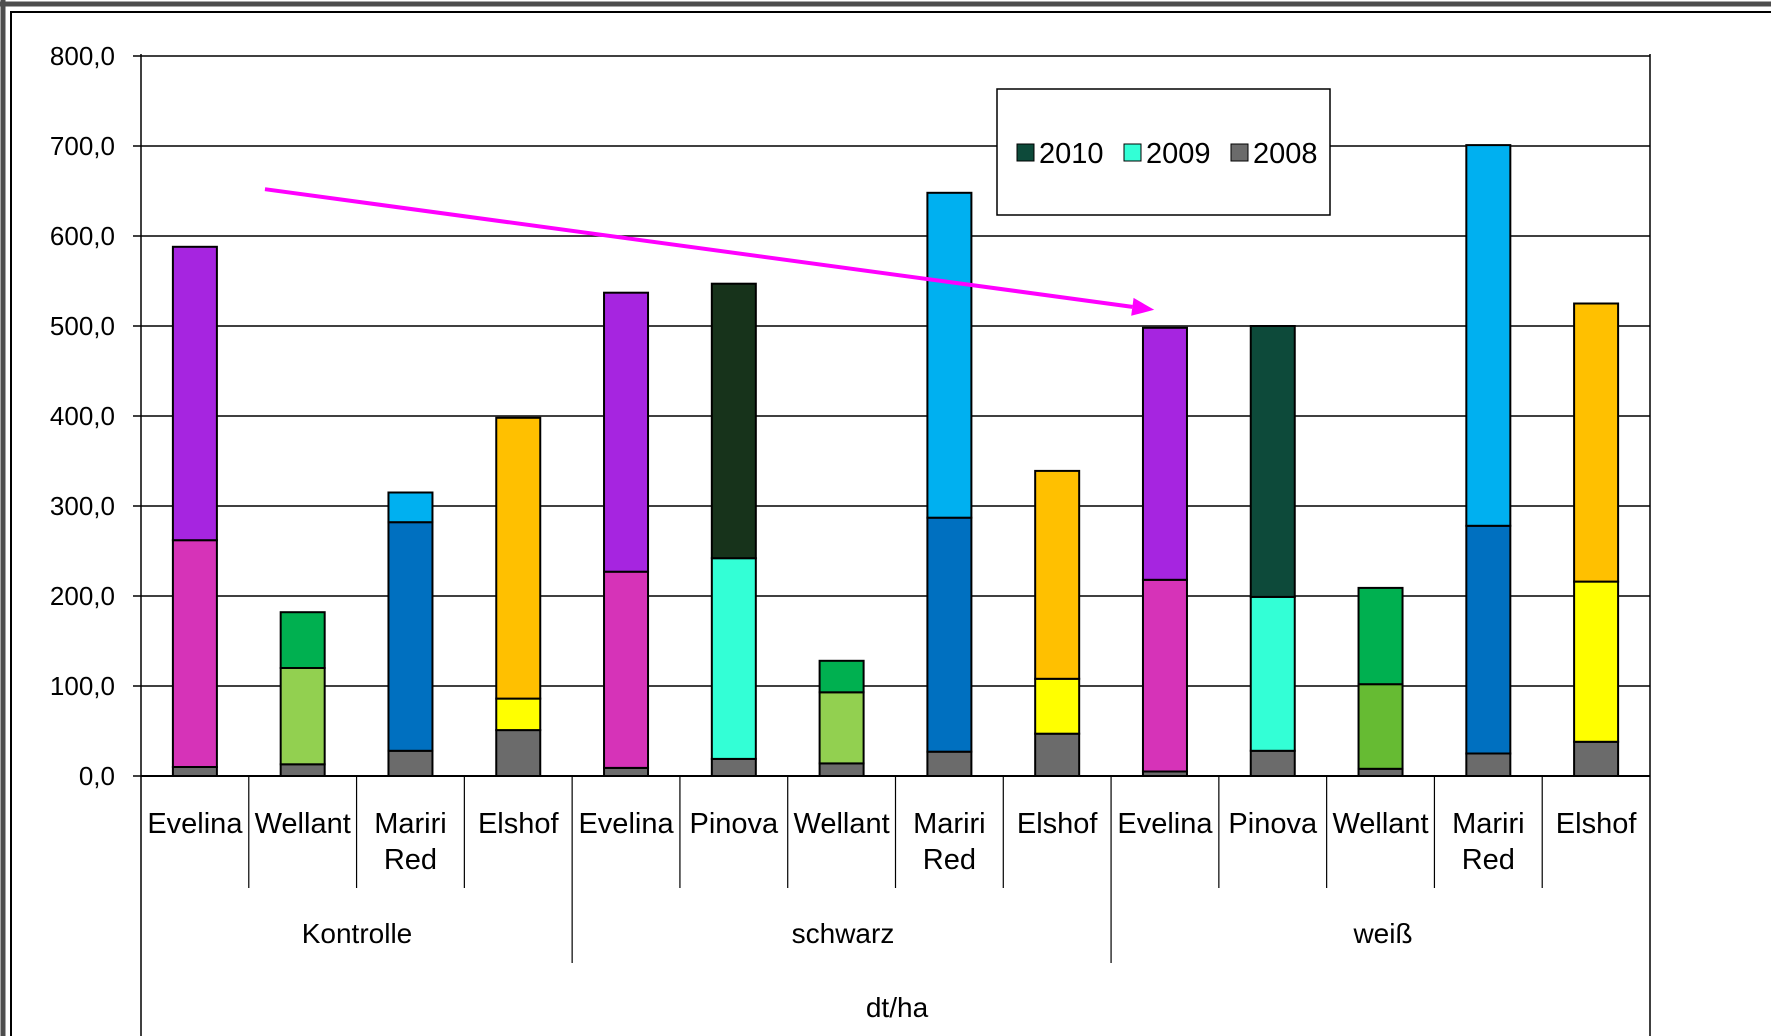  I want to click on x-axis-title: dt/ha, so click(897, 1007).